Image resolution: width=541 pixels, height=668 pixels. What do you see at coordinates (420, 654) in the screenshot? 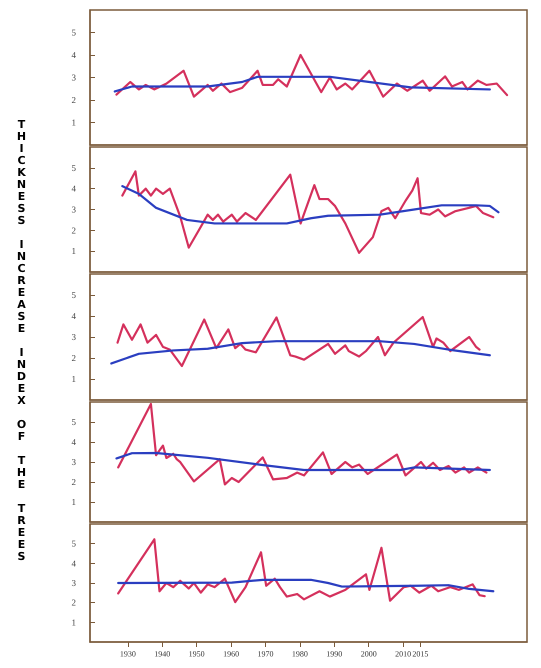
I see `x-tick-label: 2015` at bounding box center [420, 654].